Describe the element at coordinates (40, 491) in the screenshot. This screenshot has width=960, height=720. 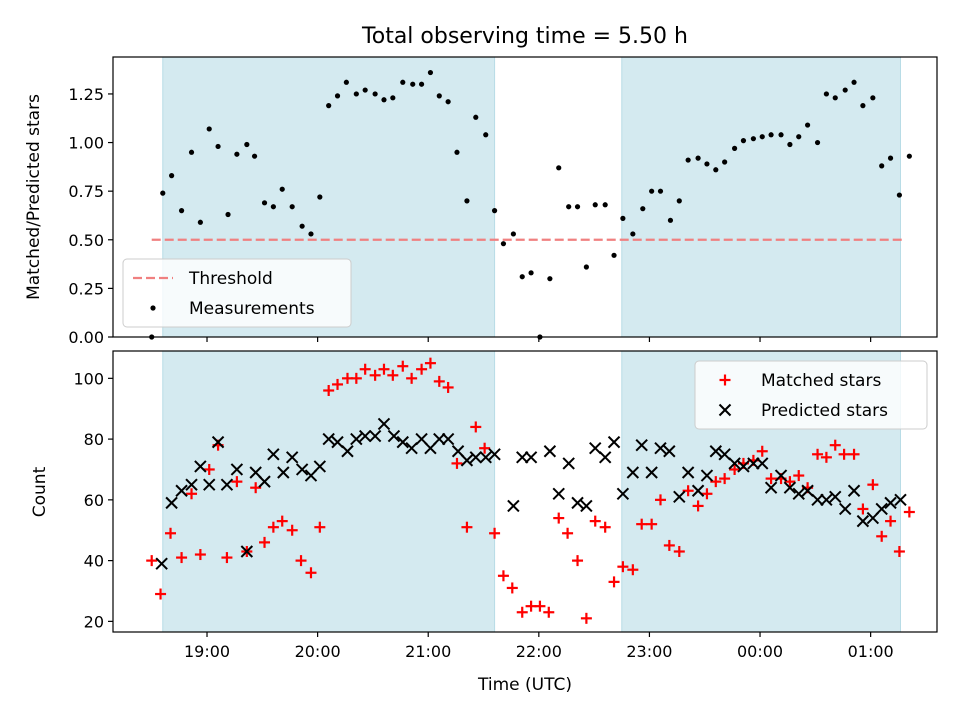
I see `bottom-panel-ylabel: Count` at that location.